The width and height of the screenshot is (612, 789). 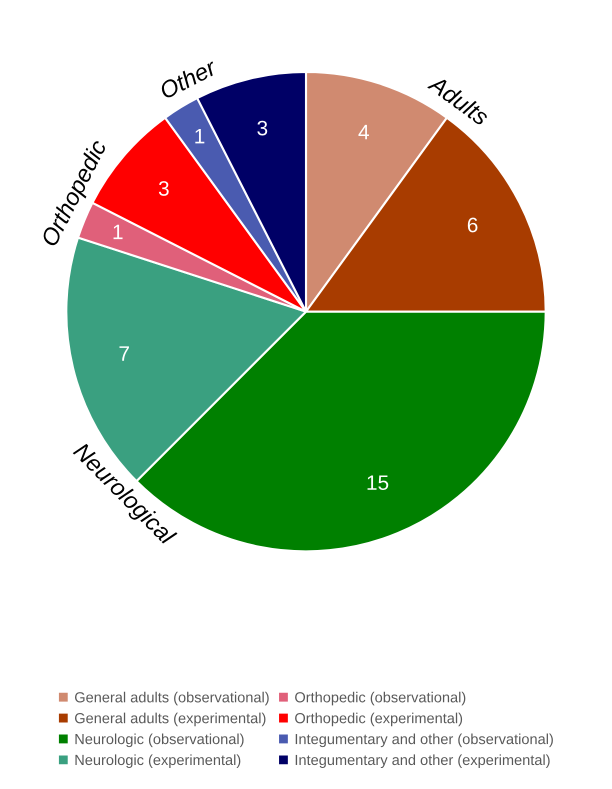 I want to click on legend-label: Orthopedic (experimental), so click(x=378, y=719).